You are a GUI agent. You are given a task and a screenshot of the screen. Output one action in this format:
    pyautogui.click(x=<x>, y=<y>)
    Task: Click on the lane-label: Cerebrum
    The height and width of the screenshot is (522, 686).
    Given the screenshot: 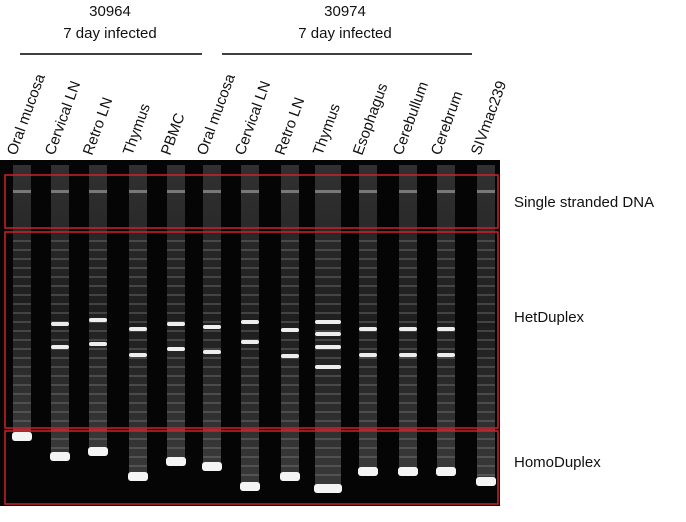 What is the action you would take?
    pyautogui.click(x=447, y=123)
    